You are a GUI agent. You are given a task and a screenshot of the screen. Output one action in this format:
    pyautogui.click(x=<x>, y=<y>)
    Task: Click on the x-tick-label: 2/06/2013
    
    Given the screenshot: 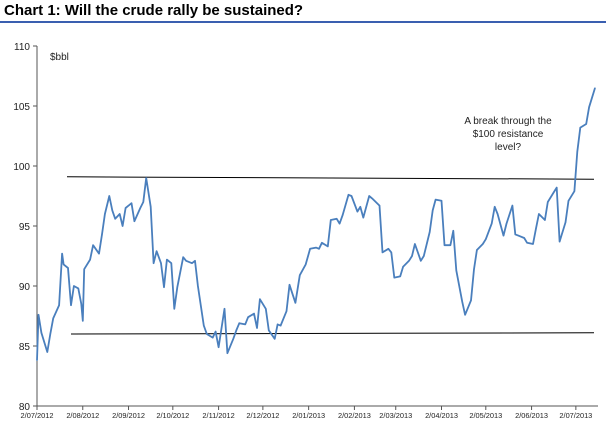 What is the action you would take?
    pyautogui.click(x=531, y=415)
    